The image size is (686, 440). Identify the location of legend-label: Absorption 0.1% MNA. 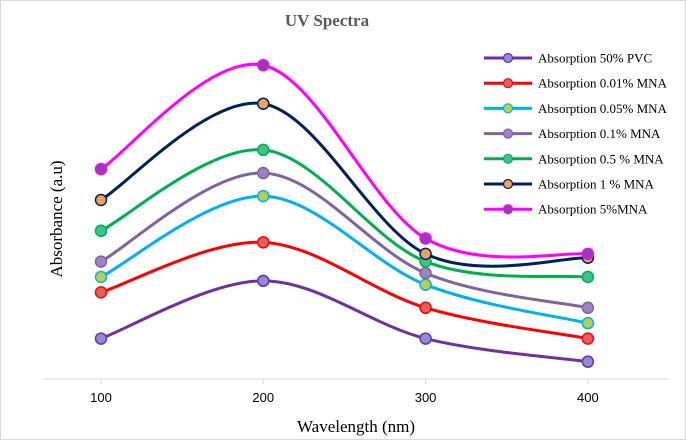
(599, 133).